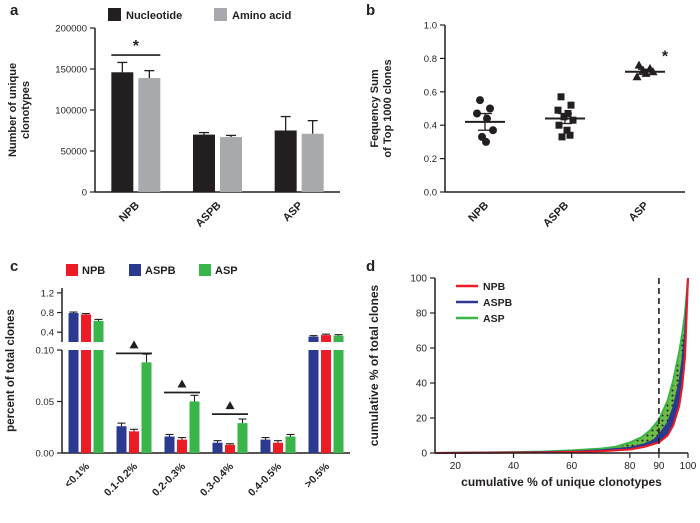  Describe the element at coordinates (422, 314) in the screenshot. I see `y-tick-label: 80` at that location.